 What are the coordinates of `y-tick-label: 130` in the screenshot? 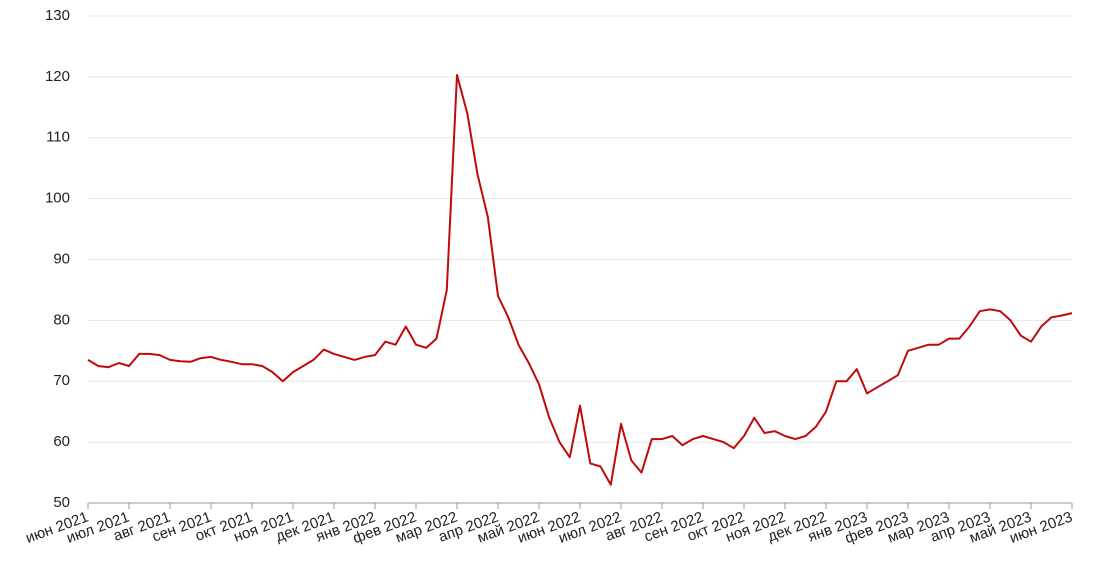 It's located at (57, 15).